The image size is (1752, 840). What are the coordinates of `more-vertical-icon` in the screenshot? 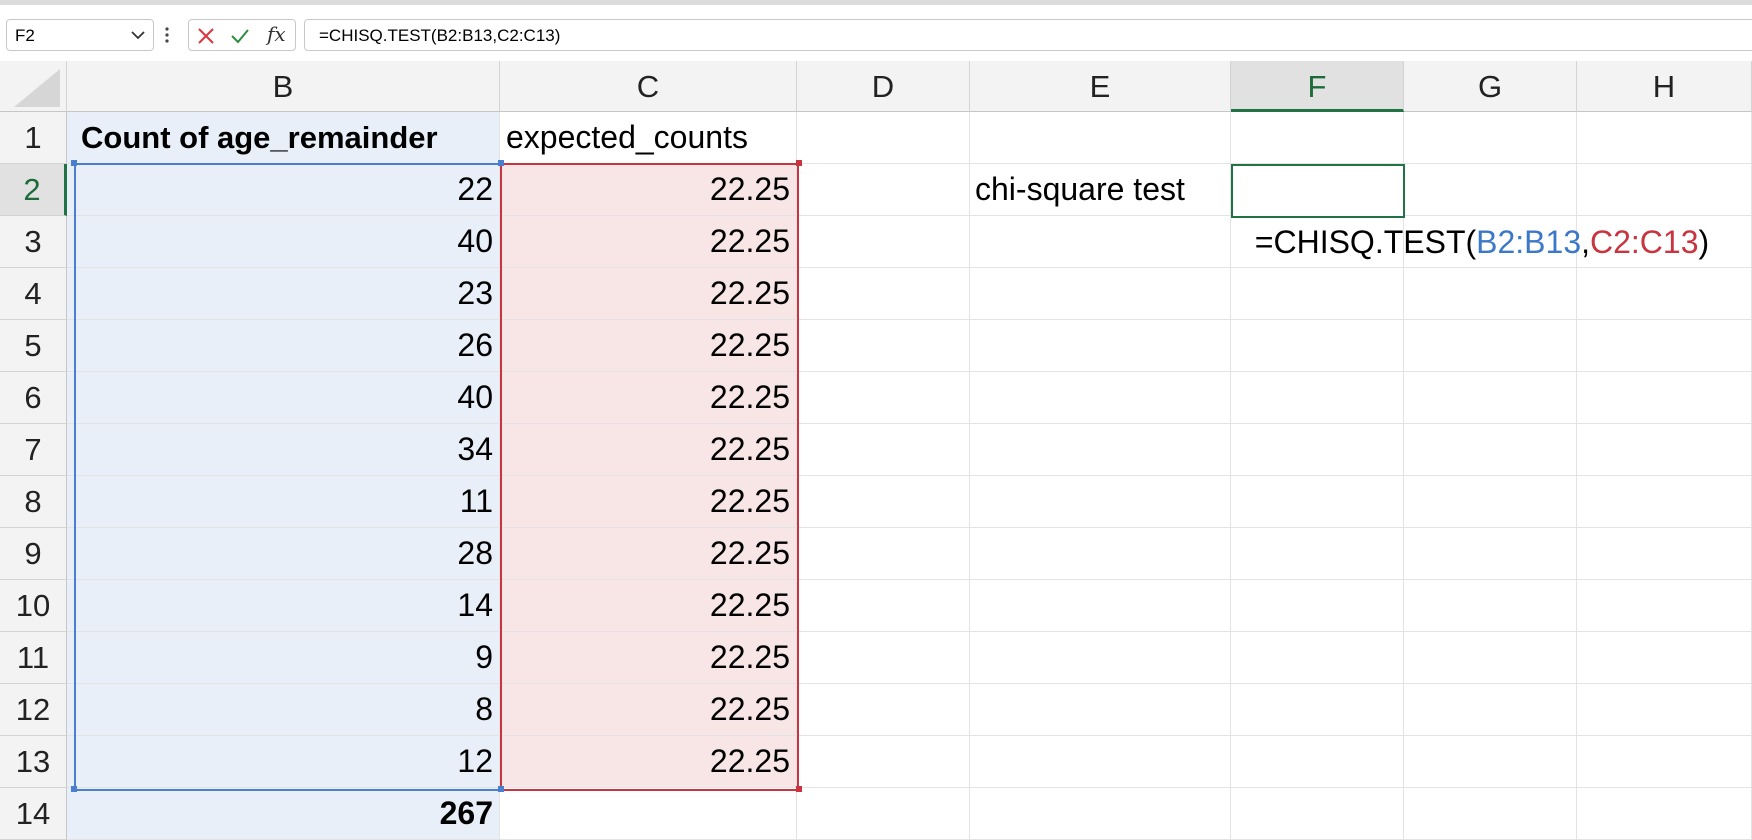 It's located at (167, 35).